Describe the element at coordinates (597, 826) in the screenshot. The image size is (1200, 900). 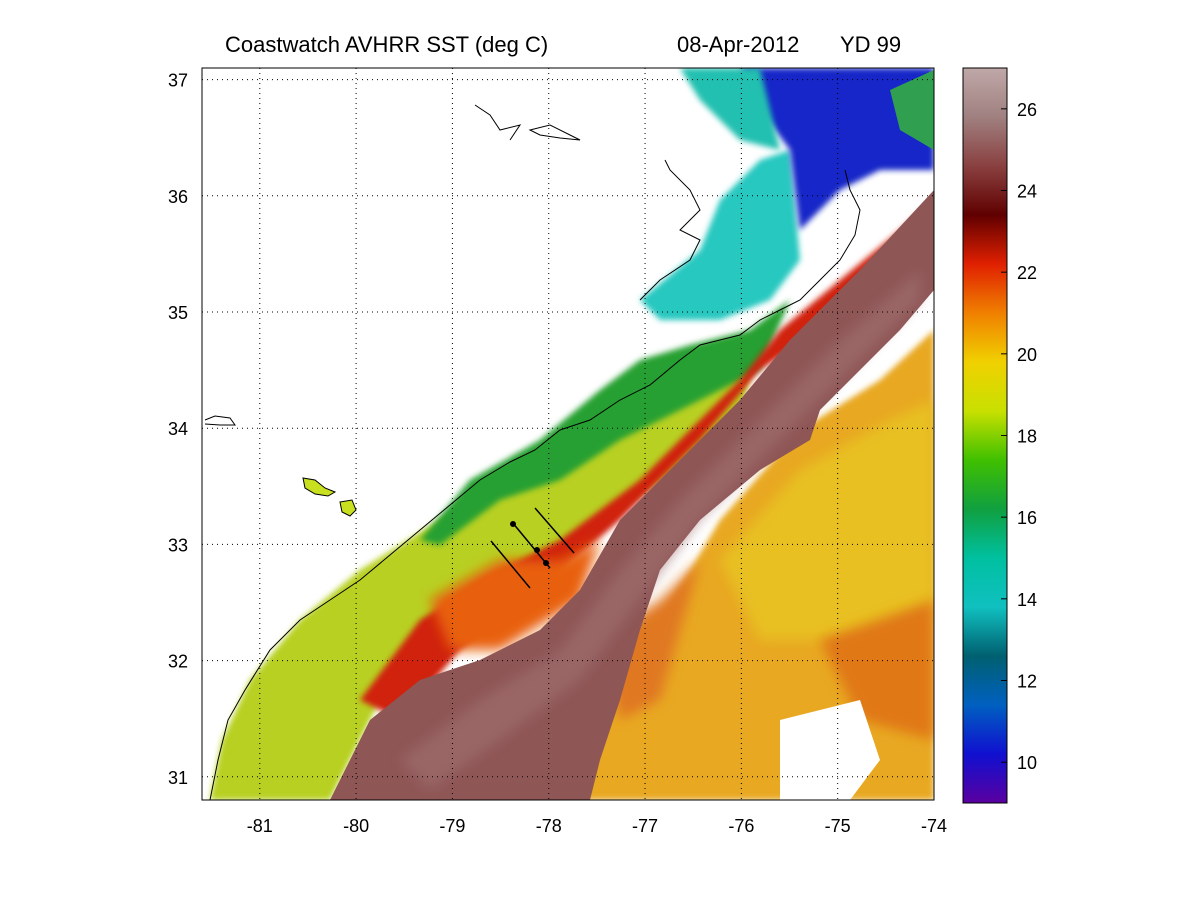
I see `longitude-axis: -81 -80 -79 -78 -77 -76 -75 -74` at that location.